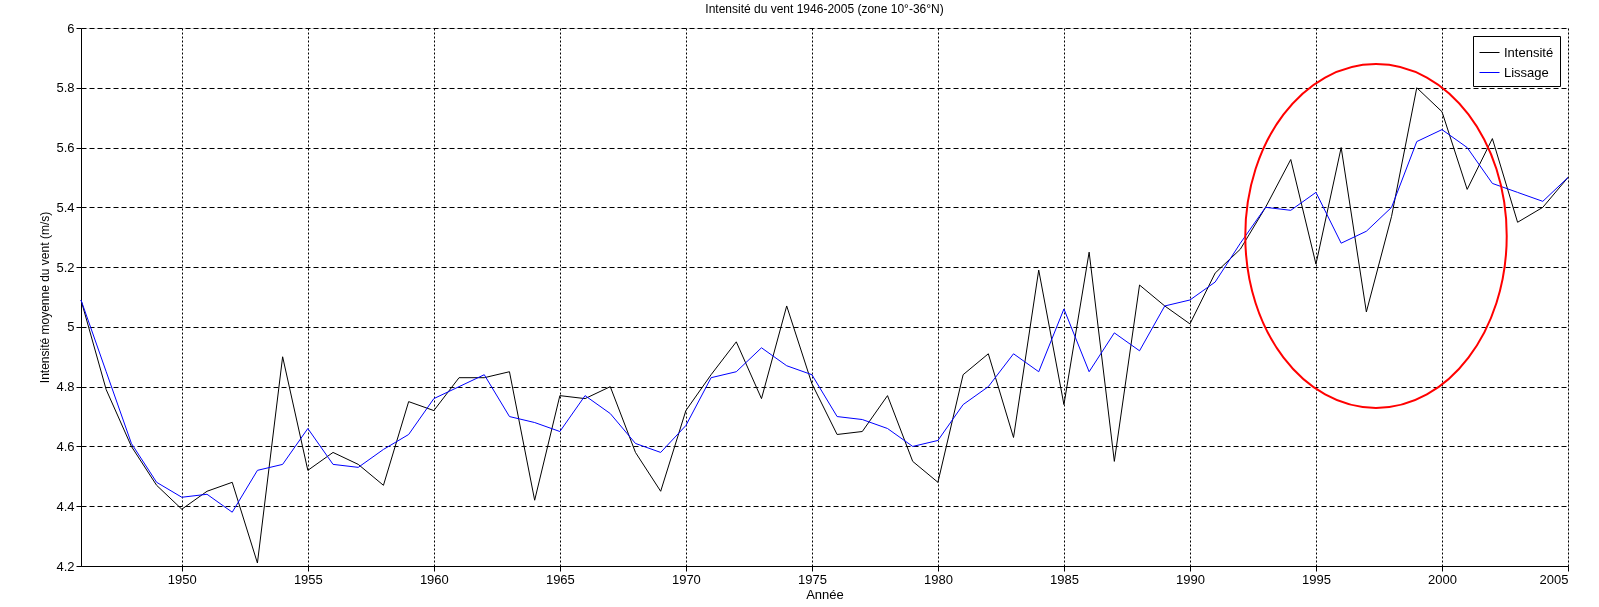  Describe the element at coordinates (824, 9) in the screenshot. I see `chart-title: Intensité du vent 1946-2005 (zone 10°-36°N)` at that location.